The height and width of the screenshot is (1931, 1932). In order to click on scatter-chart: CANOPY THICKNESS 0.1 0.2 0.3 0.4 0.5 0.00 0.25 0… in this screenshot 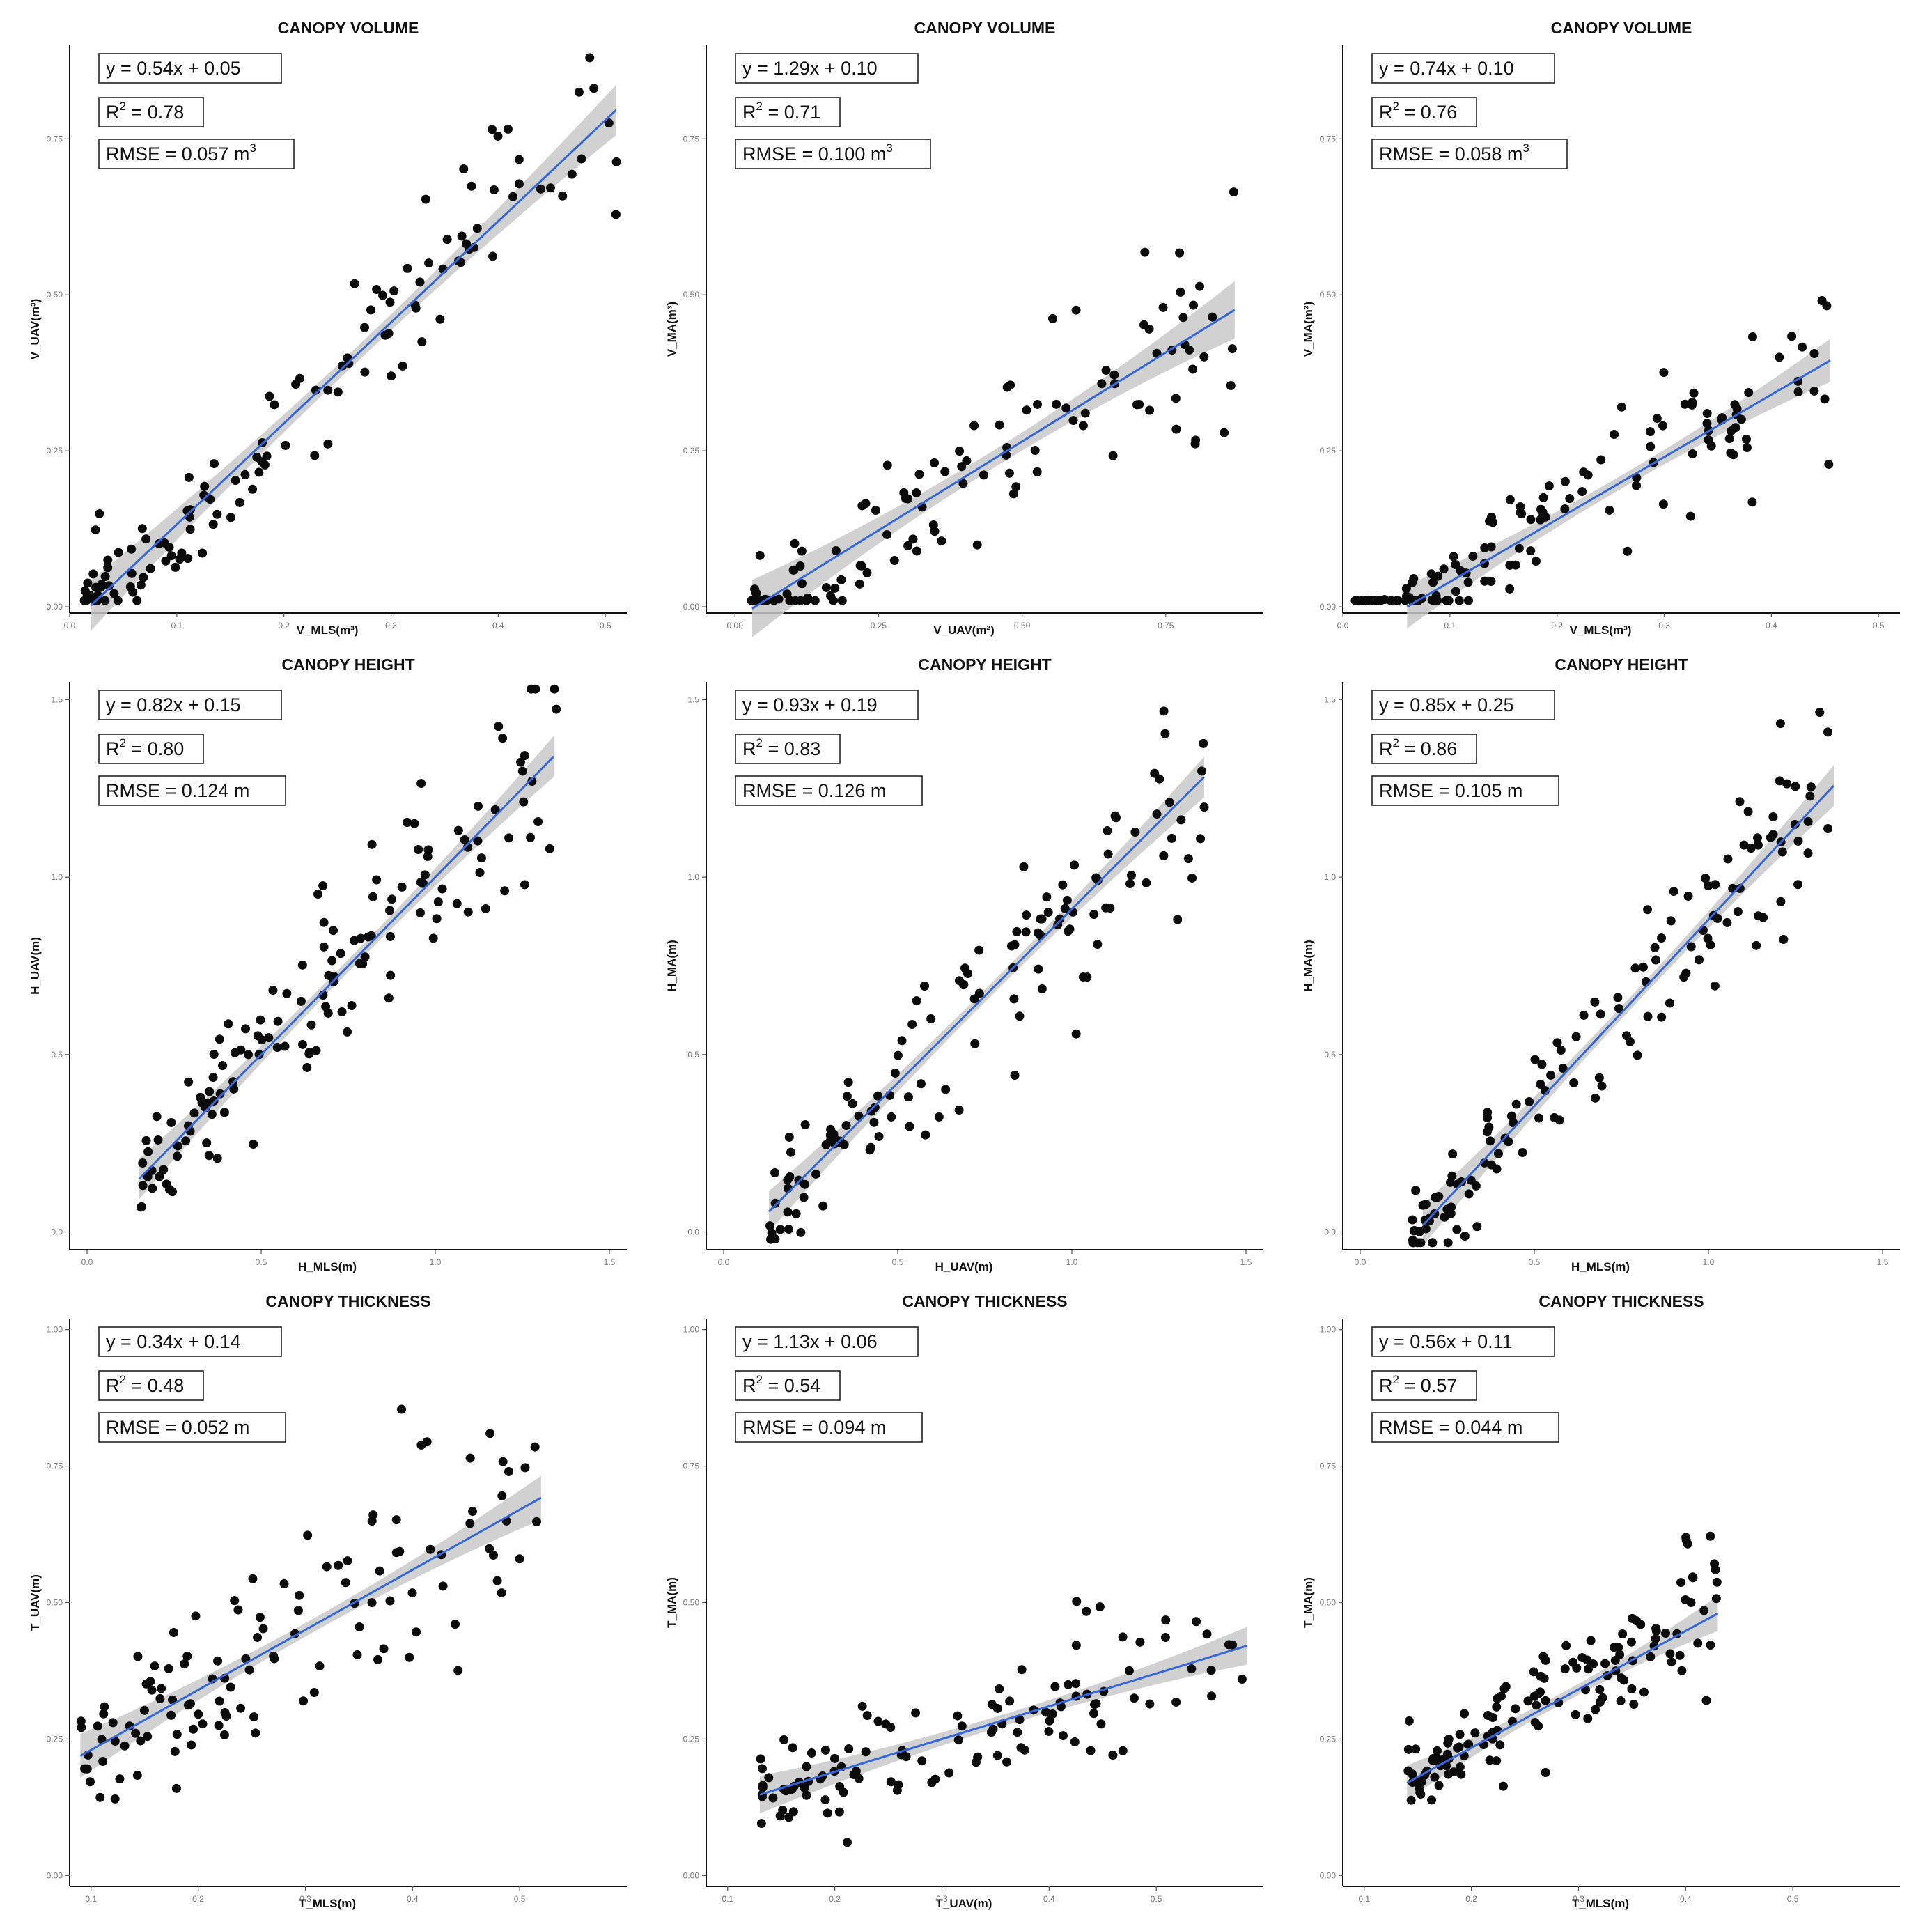, I will do `click(1601, 1601)`.